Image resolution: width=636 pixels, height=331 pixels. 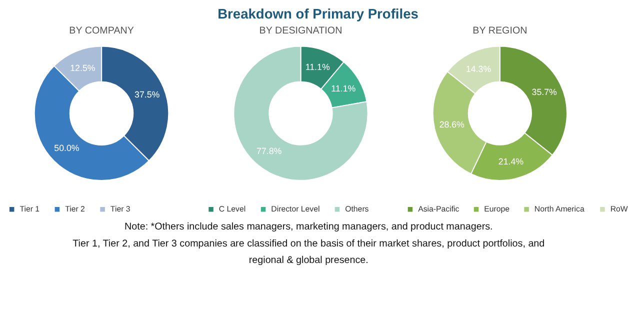 I want to click on data-label: 37.5%, so click(x=147, y=94).